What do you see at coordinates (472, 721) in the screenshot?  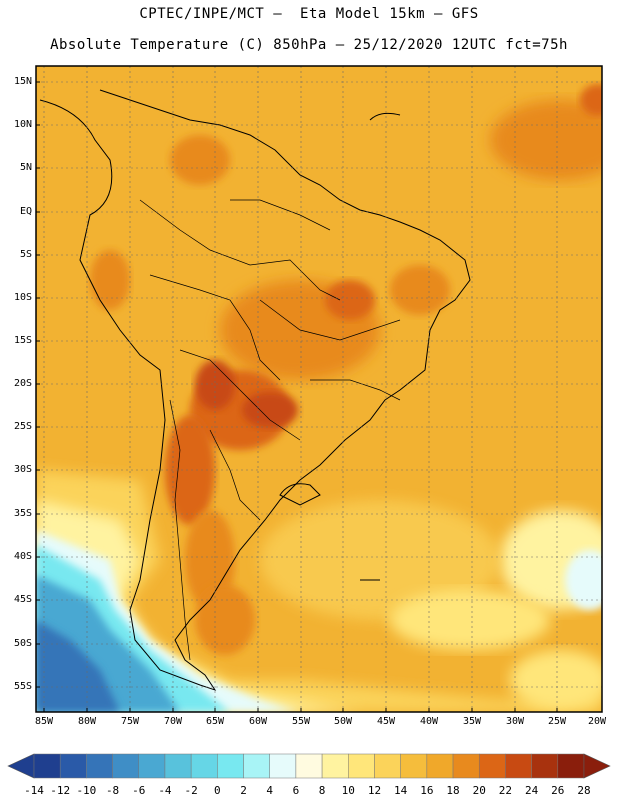 I see `lon-label: 35W` at bounding box center [472, 721].